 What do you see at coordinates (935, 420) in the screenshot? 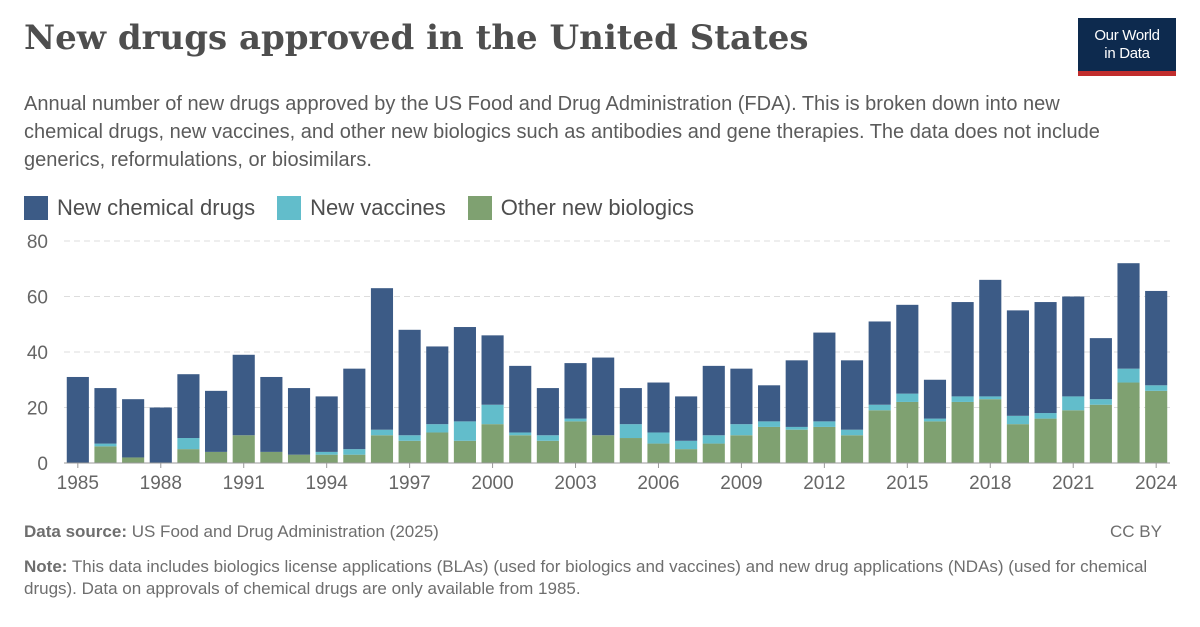
I see `bar-vaccines-2016` at bounding box center [935, 420].